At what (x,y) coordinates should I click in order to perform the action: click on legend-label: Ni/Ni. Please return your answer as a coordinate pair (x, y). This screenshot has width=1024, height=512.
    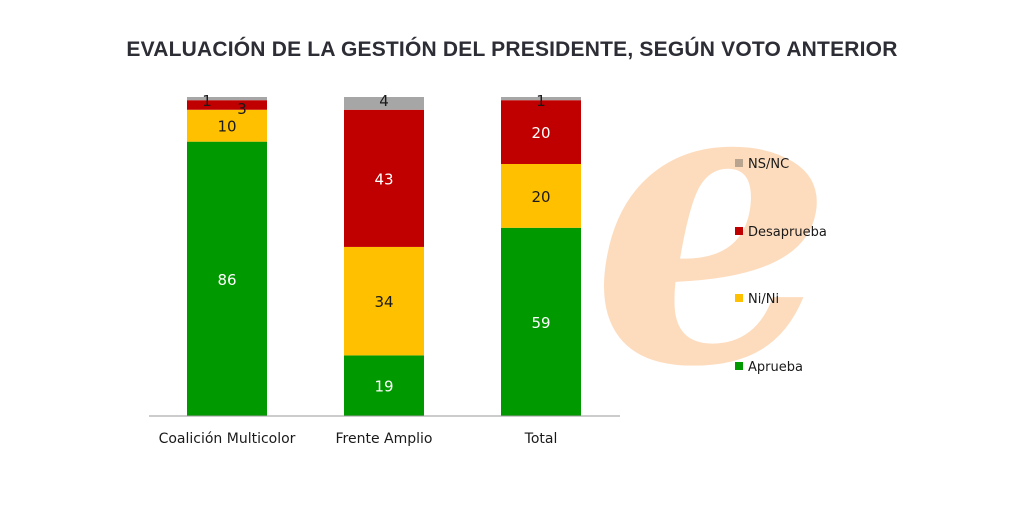
    Looking at the image, I should click on (764, 299).